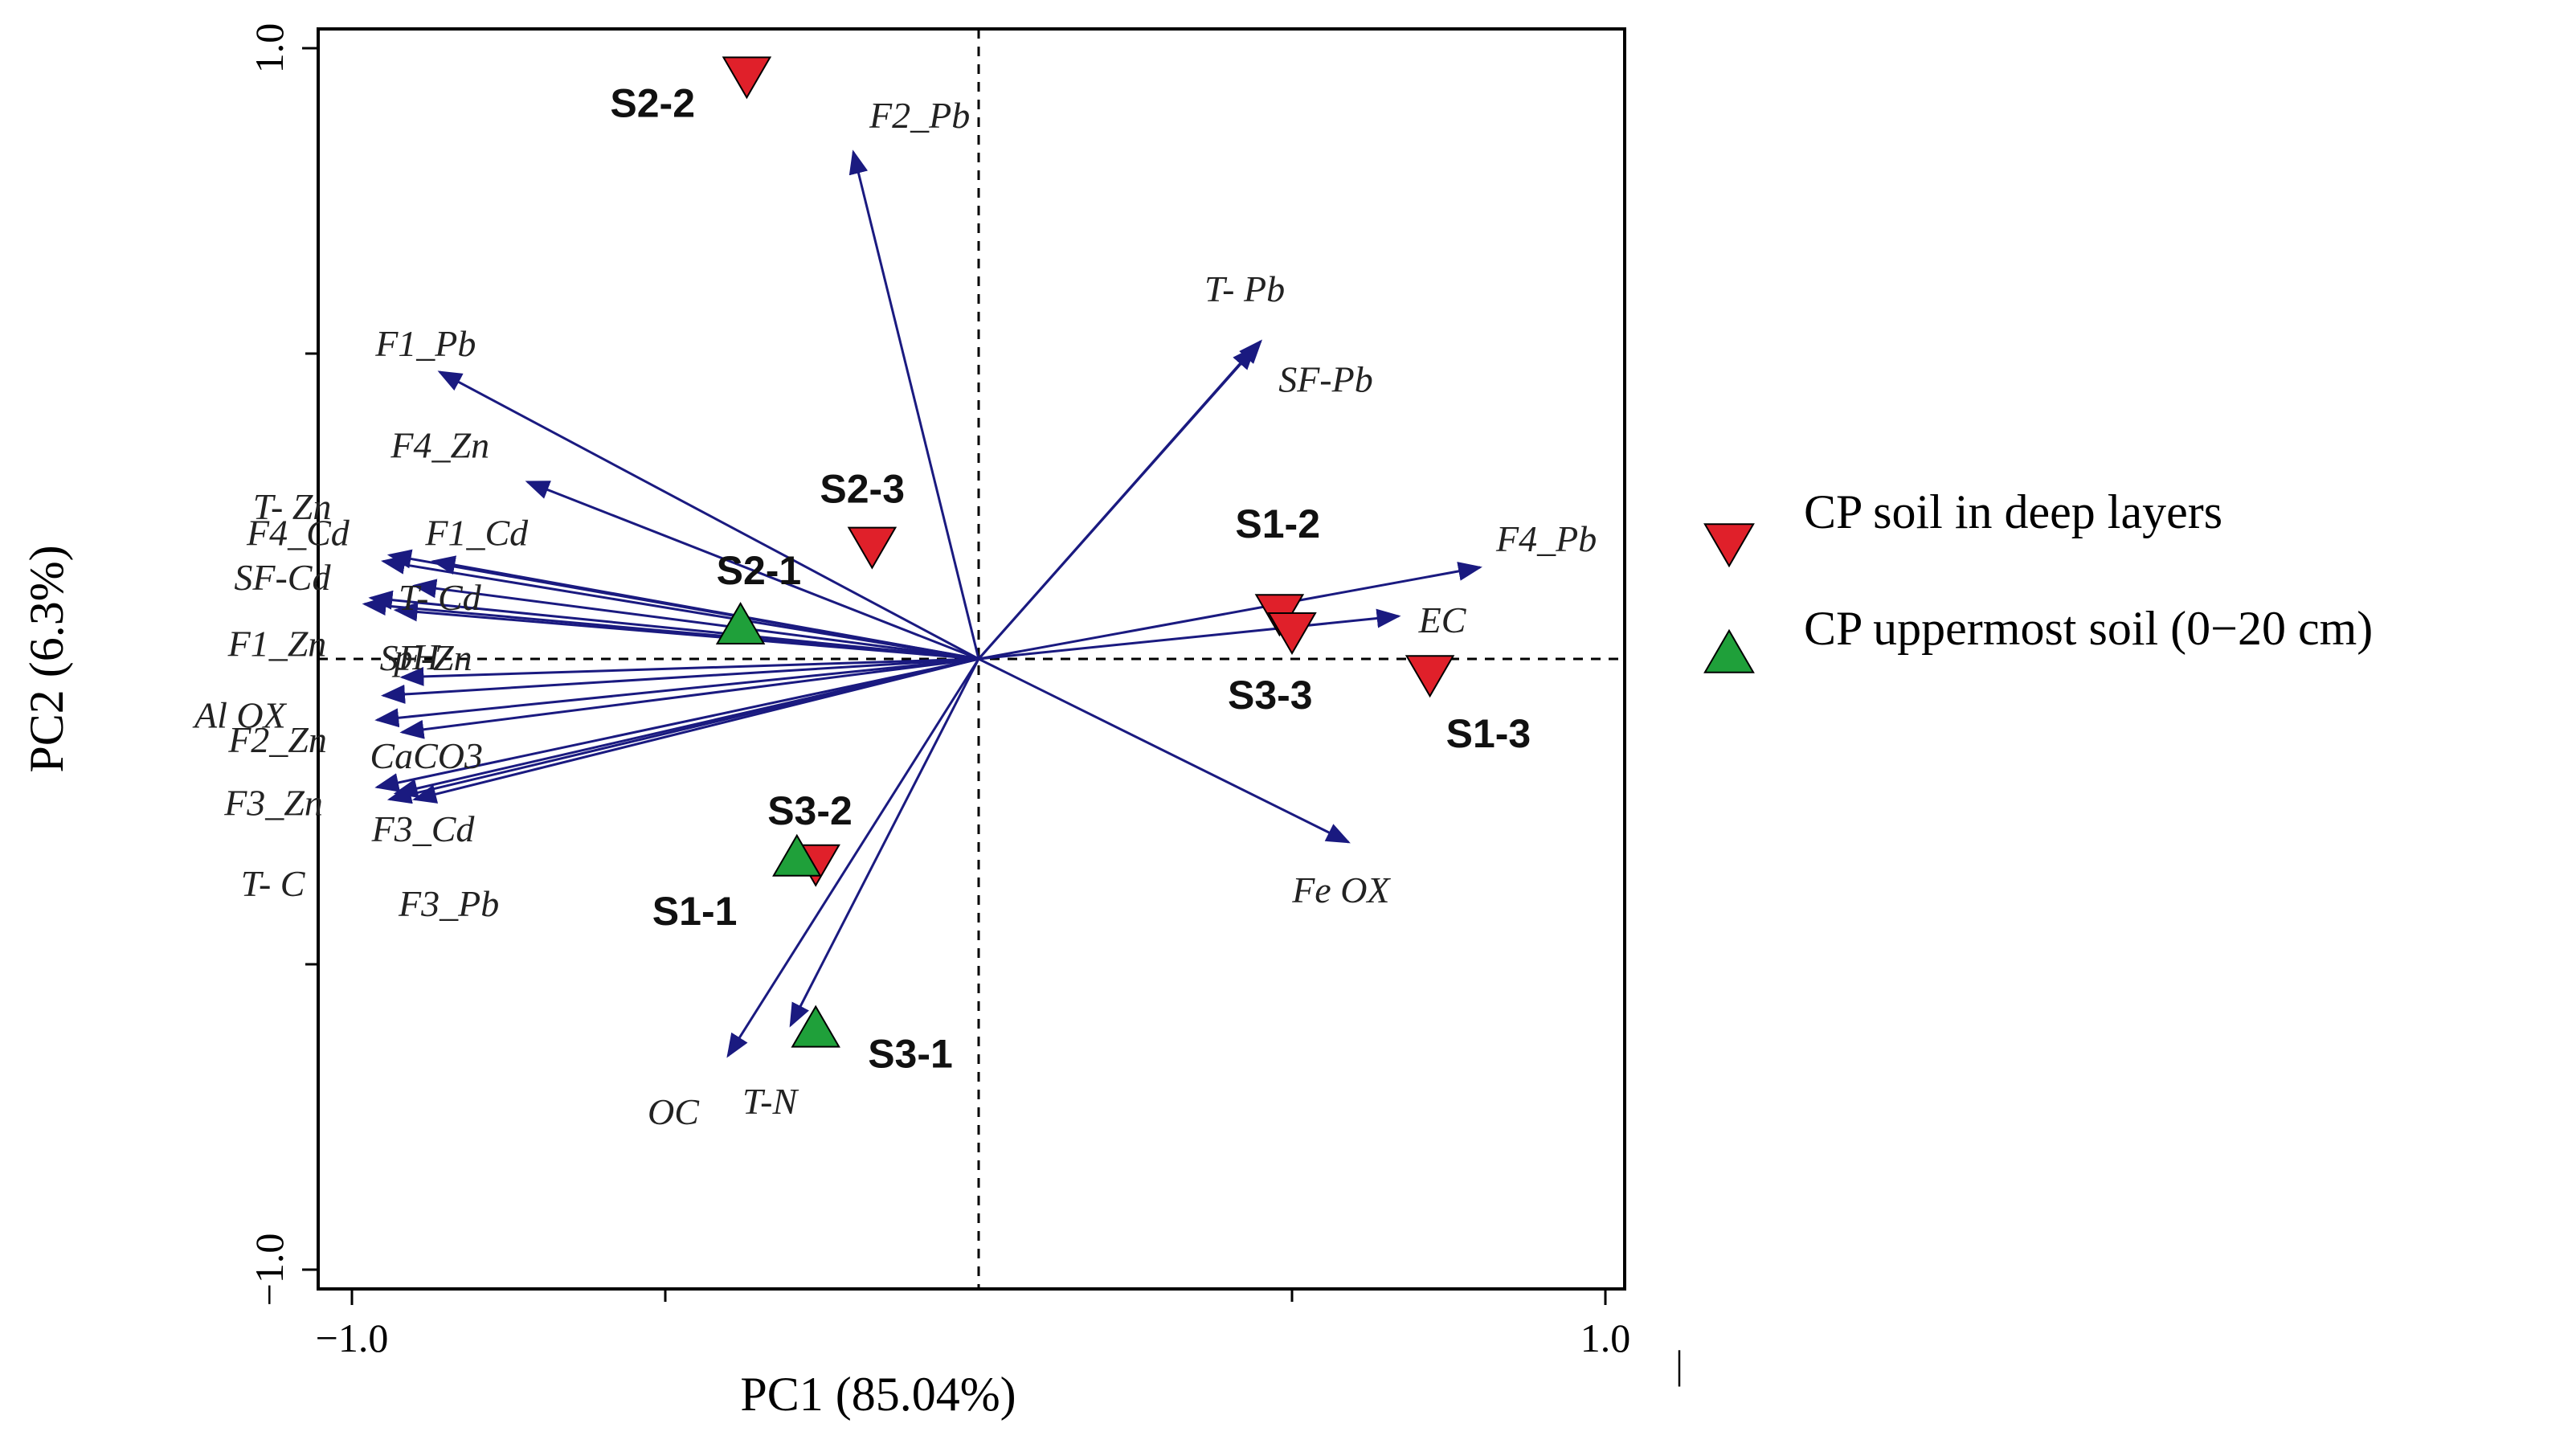  What do you see at coordinates (652, 102) in the screenshot?
I see `sample-label-s2-2: S2-2` at bounding box center [652, 102].